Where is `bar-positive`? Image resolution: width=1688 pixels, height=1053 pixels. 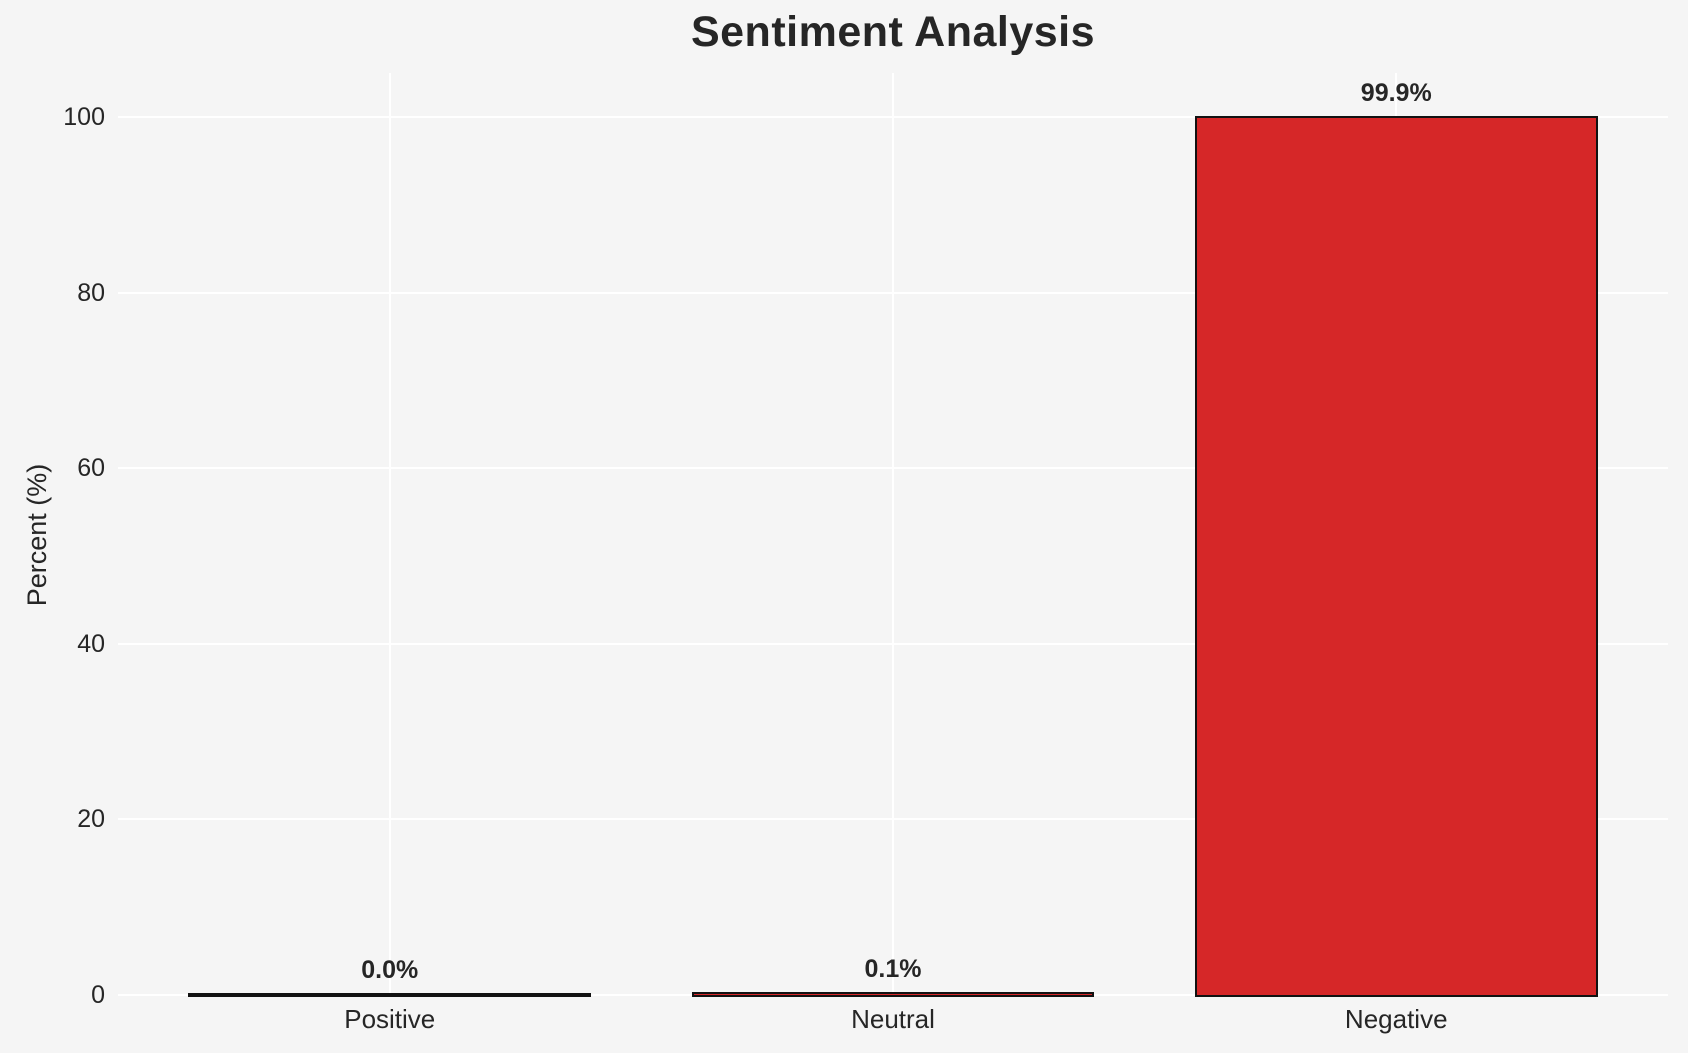 bar-positive is located at coordinates (390, 995).